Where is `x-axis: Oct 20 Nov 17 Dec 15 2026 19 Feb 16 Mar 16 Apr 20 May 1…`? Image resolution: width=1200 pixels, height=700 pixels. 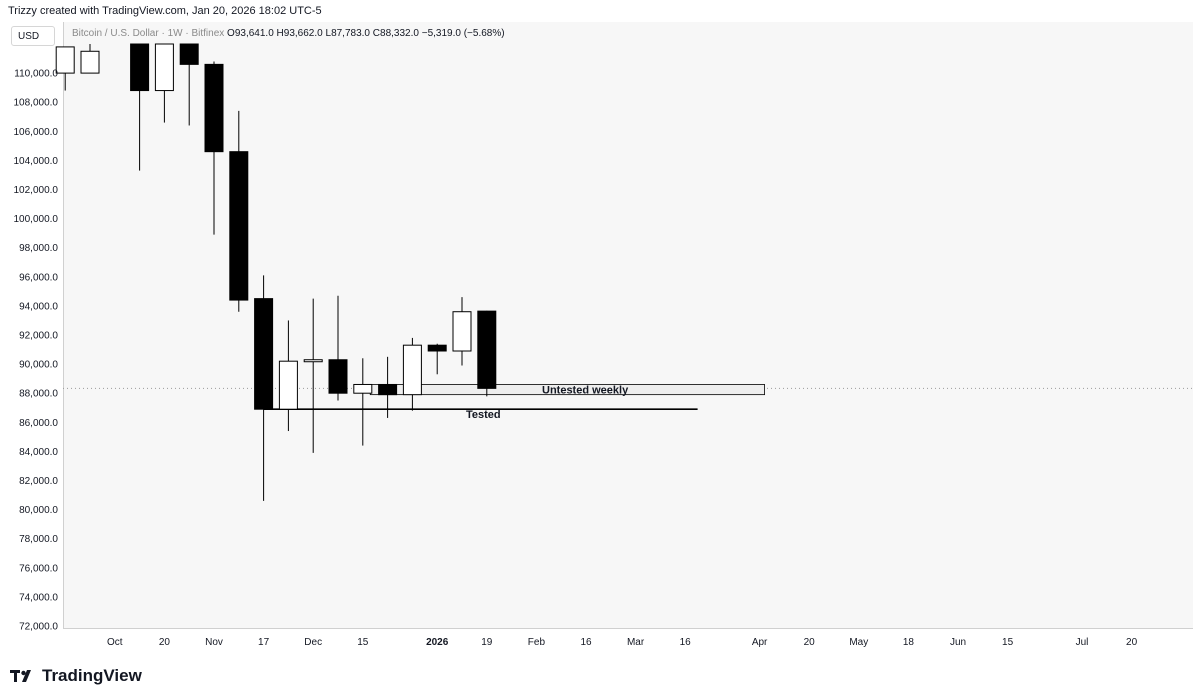 x-axis: Oct 20 Nov 17 Dec 15 2026 19 Feb 16 Mar 16 Apr 20 May 1… is located at coordinates (622, 642).